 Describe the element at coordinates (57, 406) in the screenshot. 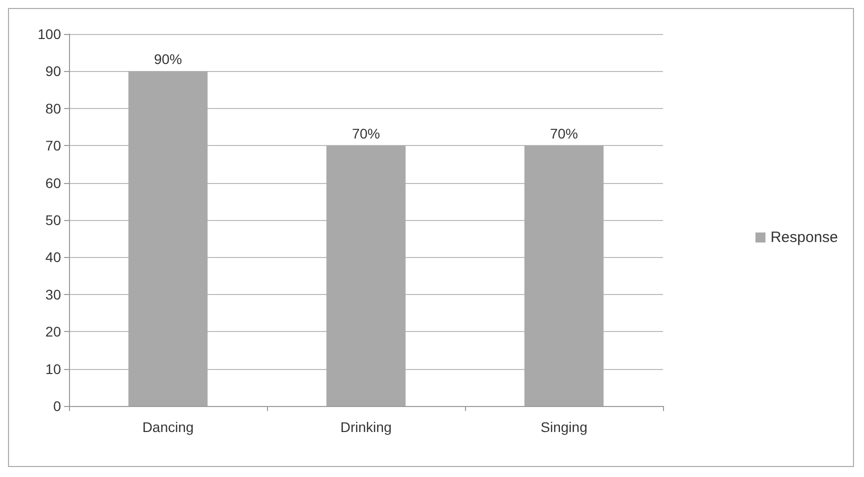

I see `y-tick-label: 0` at that location.